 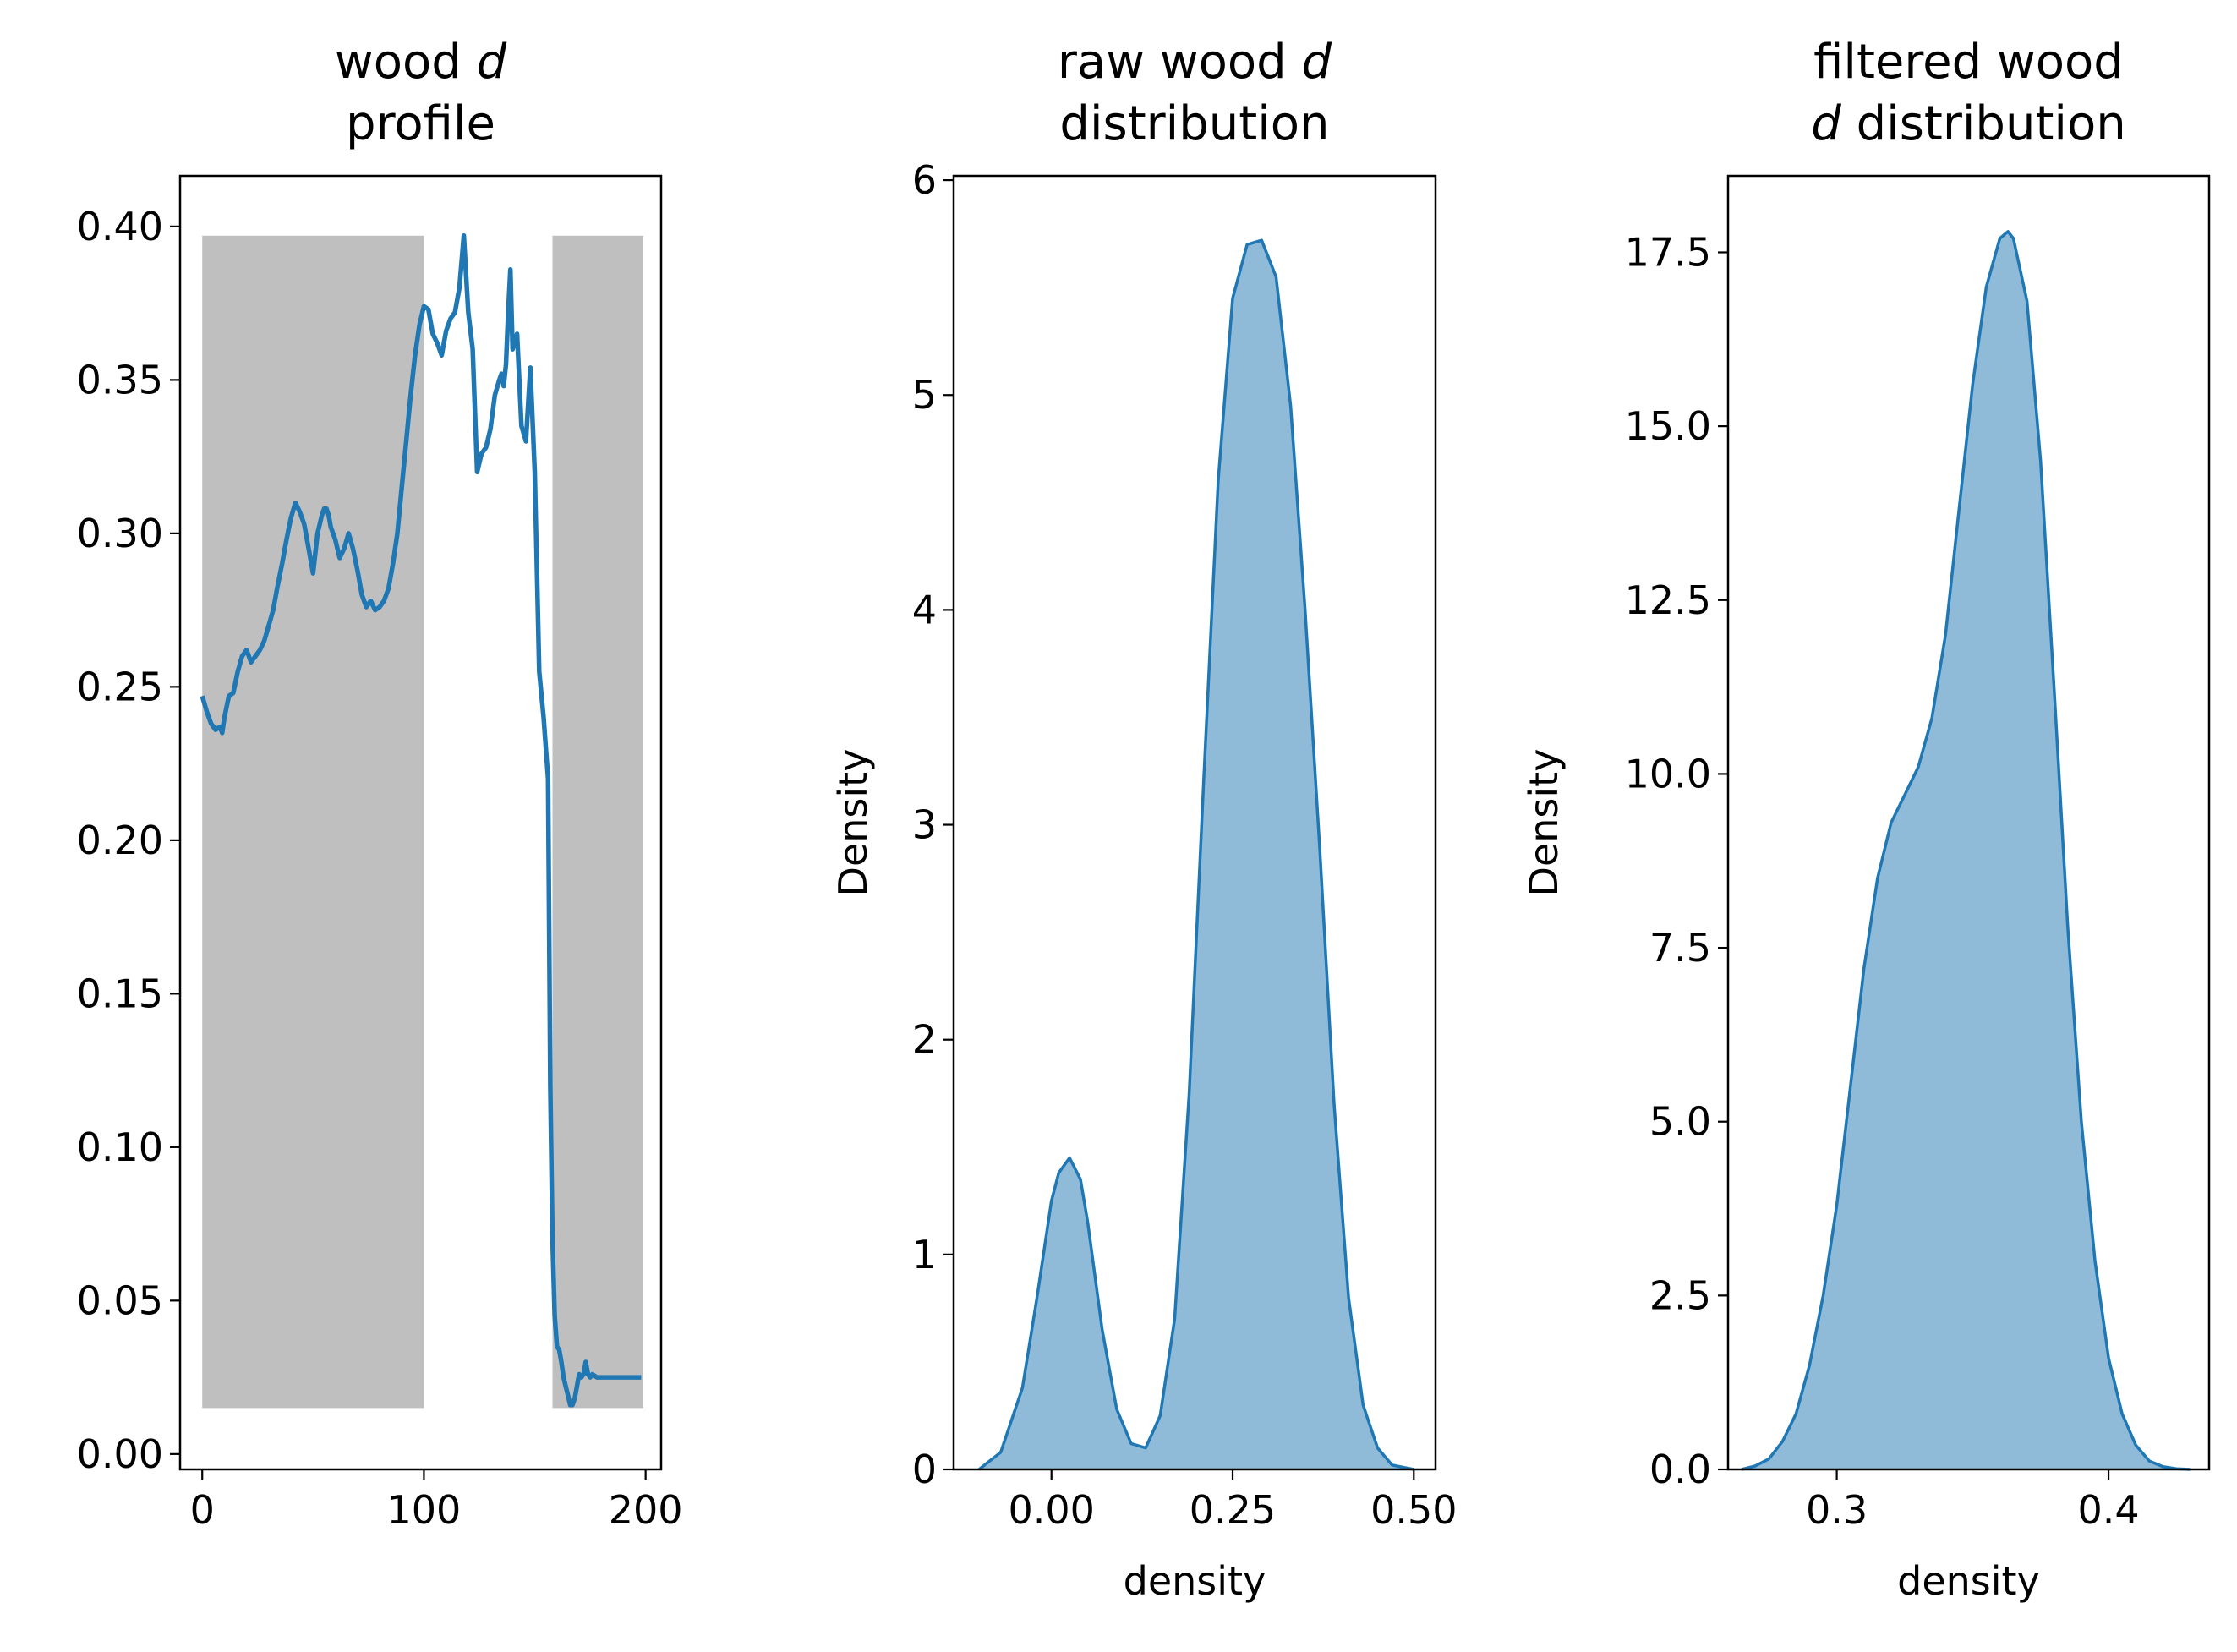 What do you see at coordinates (120, 1454) in the screenshot?
I see `y-tick-label: 0.00` at bounding box center [120, 1454].